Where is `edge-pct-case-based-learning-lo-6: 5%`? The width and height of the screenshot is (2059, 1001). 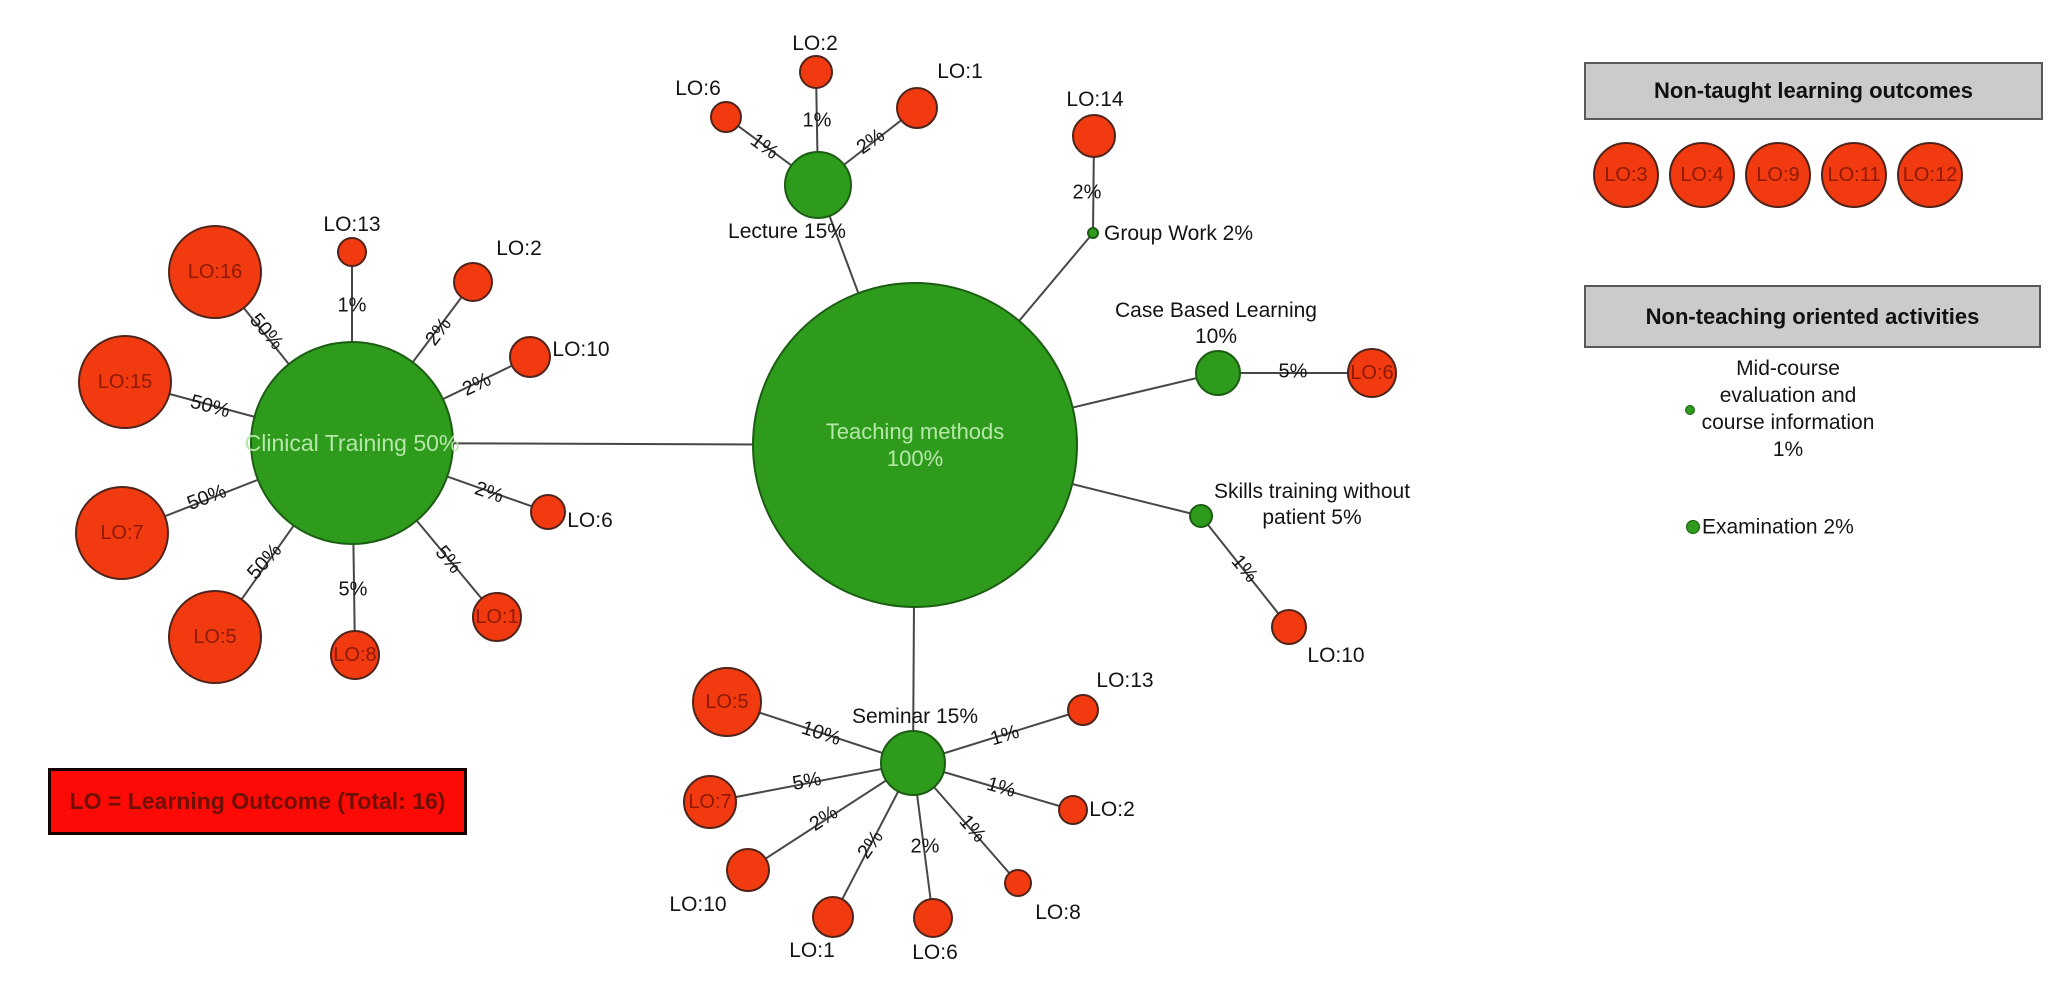 edge-pct-case-based-learning-lo-6: 5% is located at coordinates (1293, 371).